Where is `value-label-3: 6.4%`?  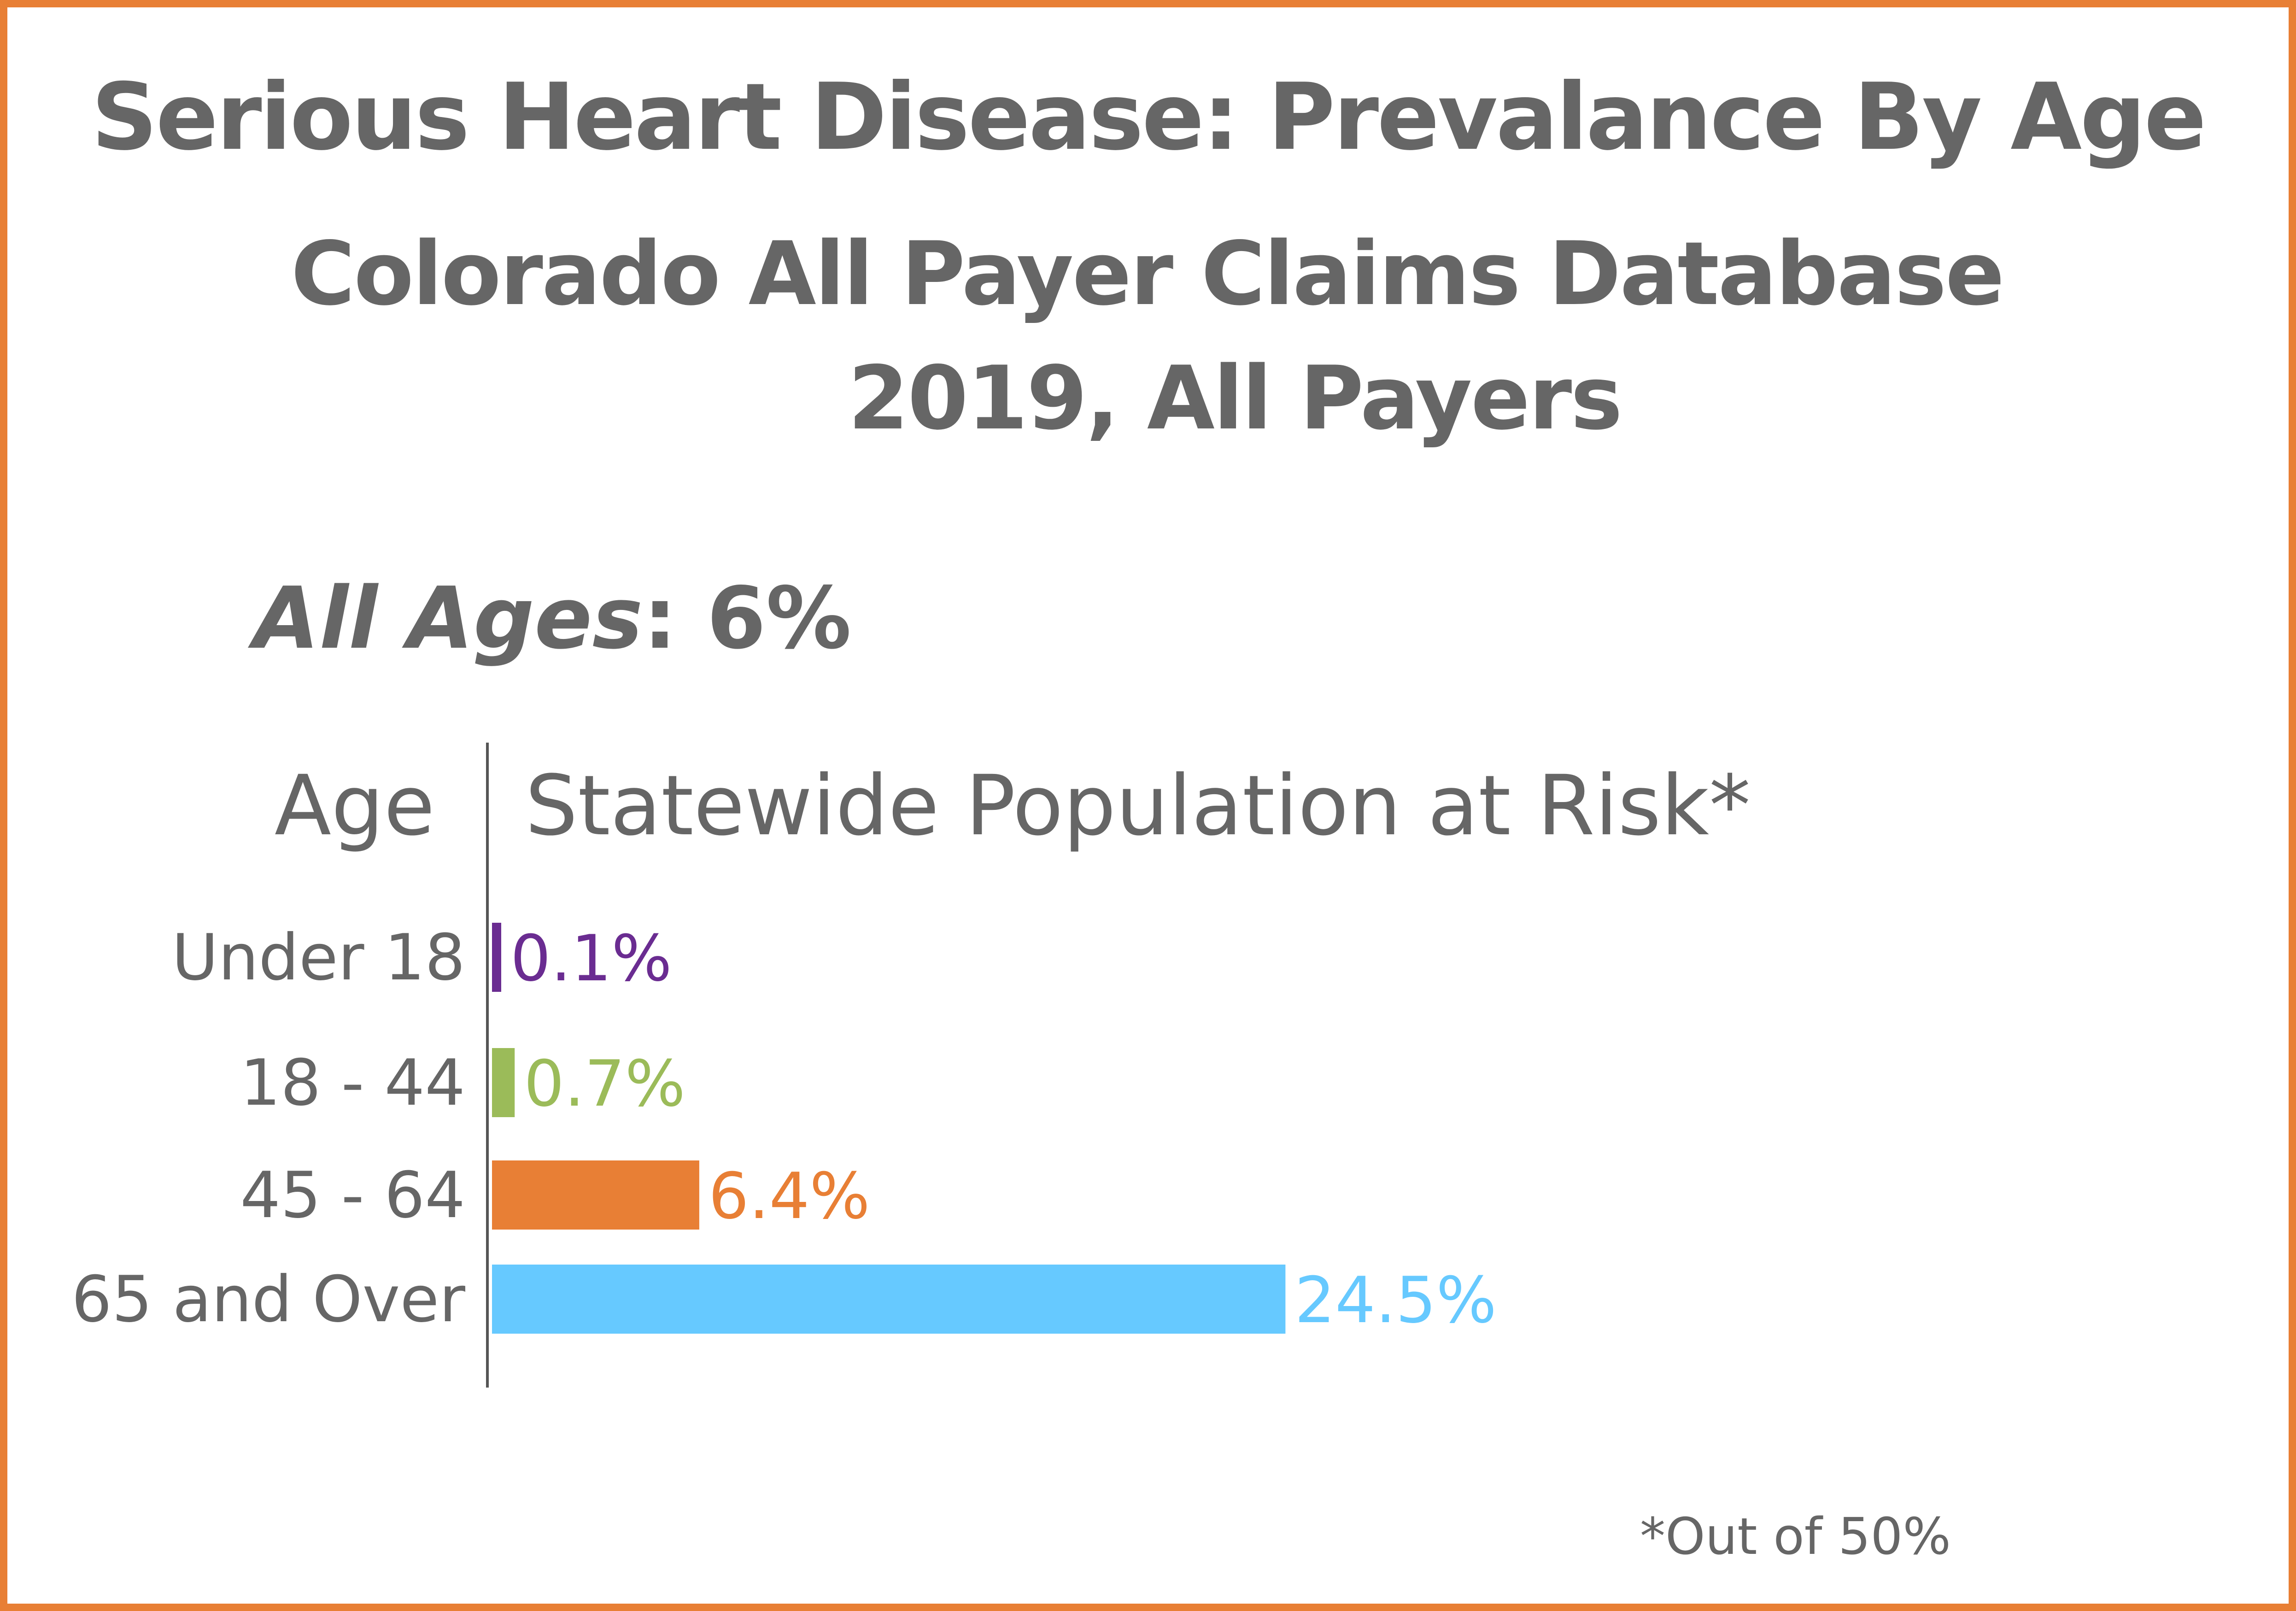 value-label-3: 6.4% is located at coordinates (790, 1196).